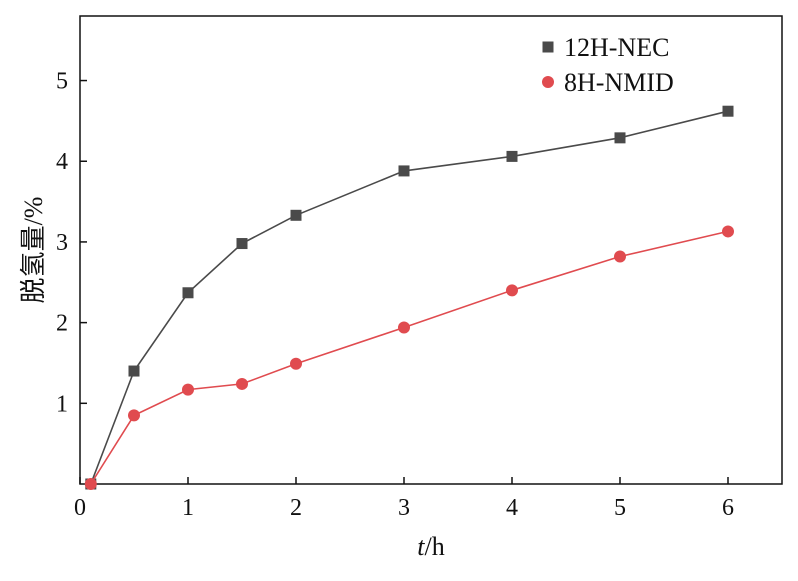 The image size is (798, 581). I want to click on x-tick-label: 0, so click(80, 508).